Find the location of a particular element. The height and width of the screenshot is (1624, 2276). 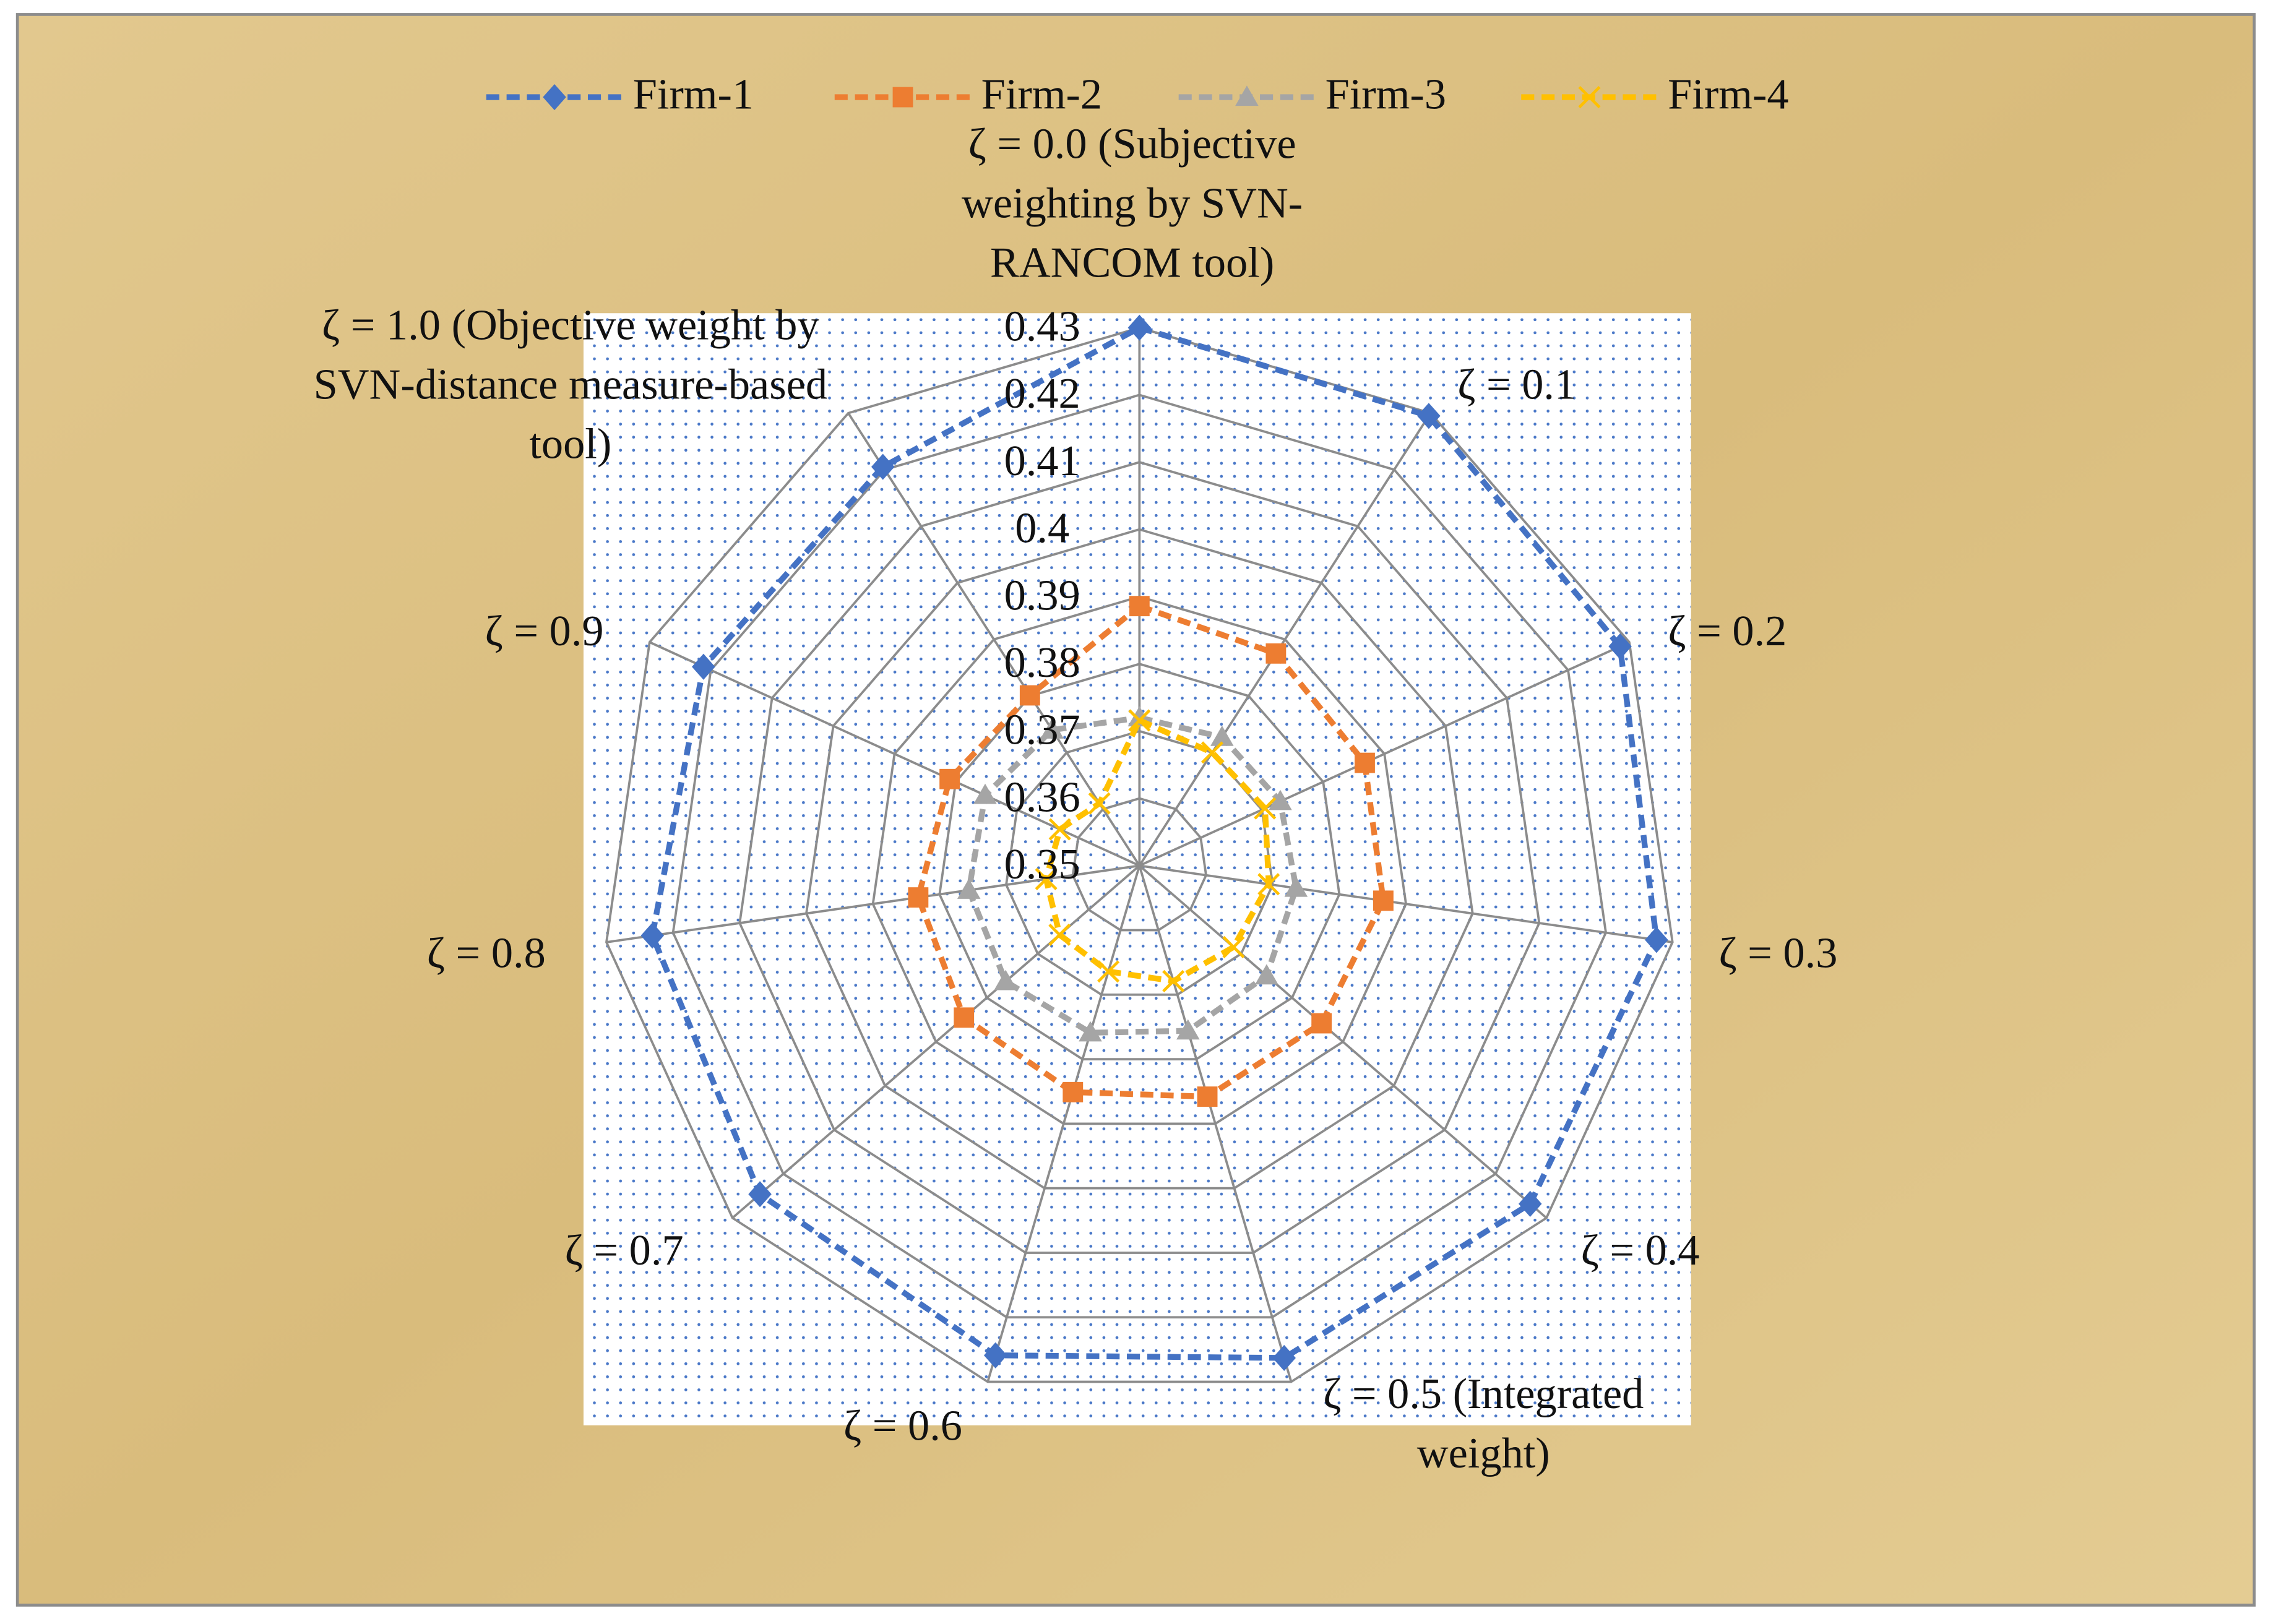

r-tick-label: 0.36 is located at coordinates (1042, 797).